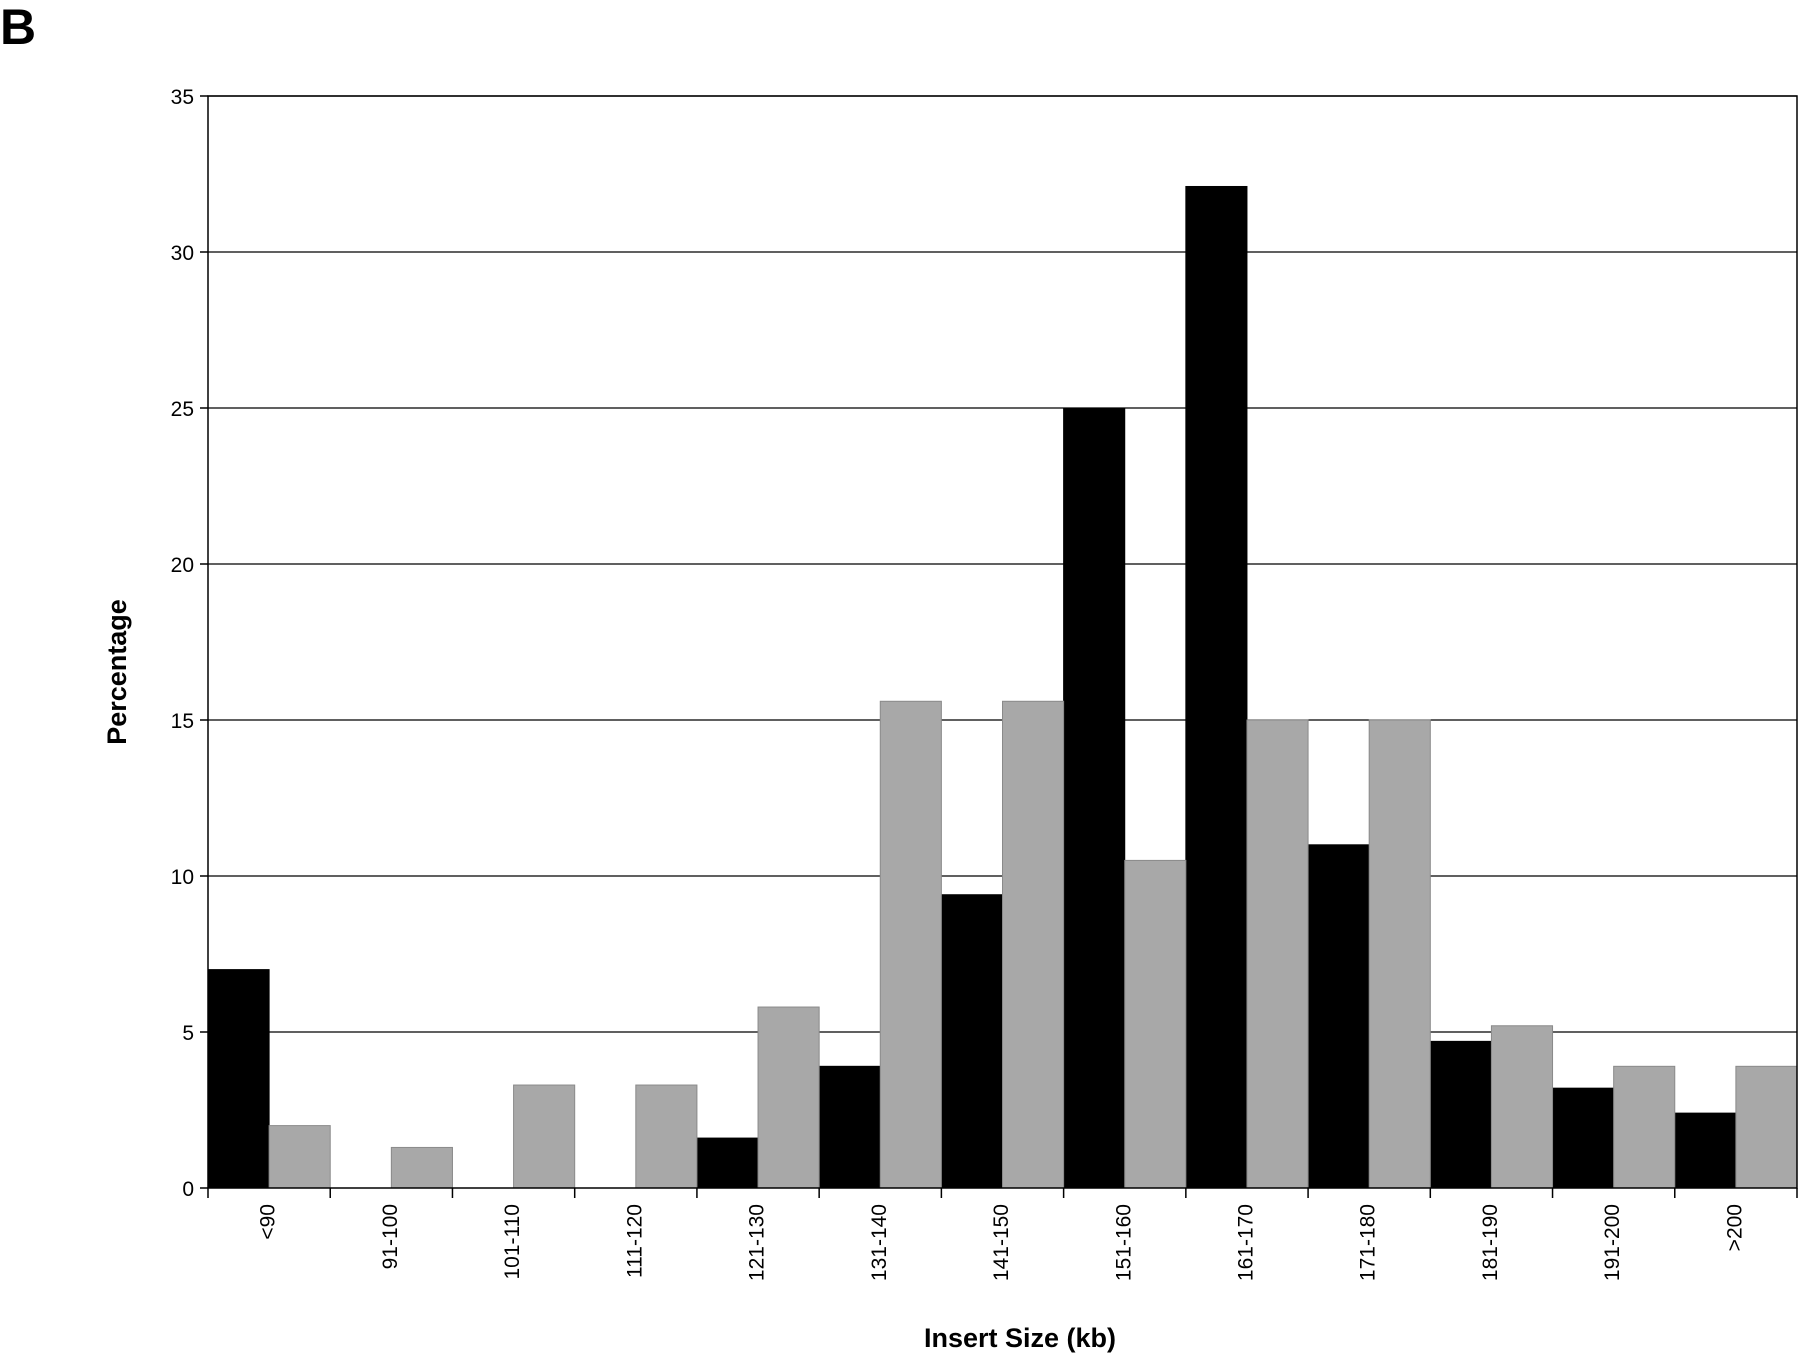 The image size is (1800, 1361). Describe the element at coordinates (1020, 1338) in the screenshot. I see `x-axis-title: Insert Size (kb)` at that location.